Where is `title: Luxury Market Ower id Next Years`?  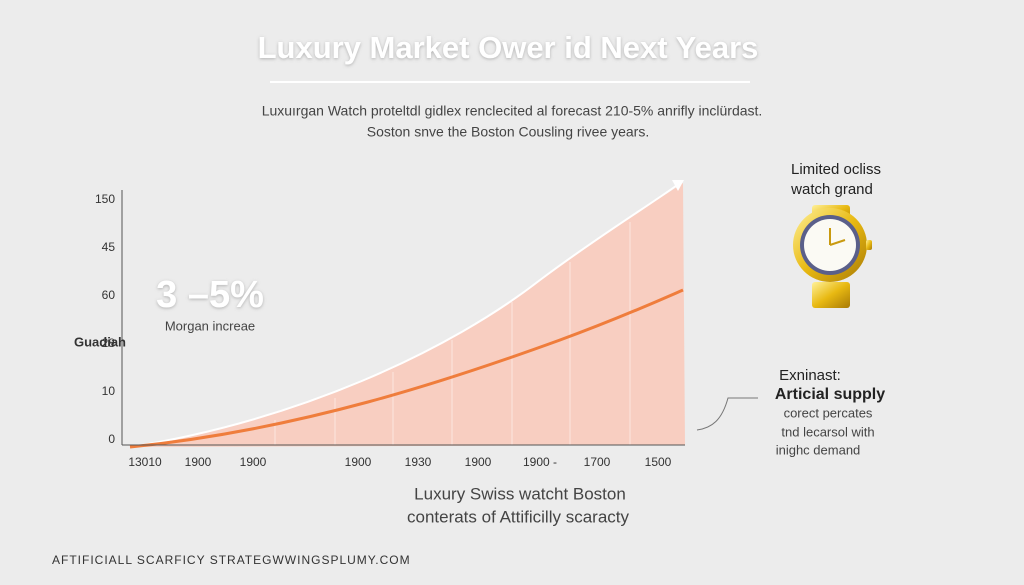 title: Luxury Market Ower id Next Years is located at coordinates (508, 47).